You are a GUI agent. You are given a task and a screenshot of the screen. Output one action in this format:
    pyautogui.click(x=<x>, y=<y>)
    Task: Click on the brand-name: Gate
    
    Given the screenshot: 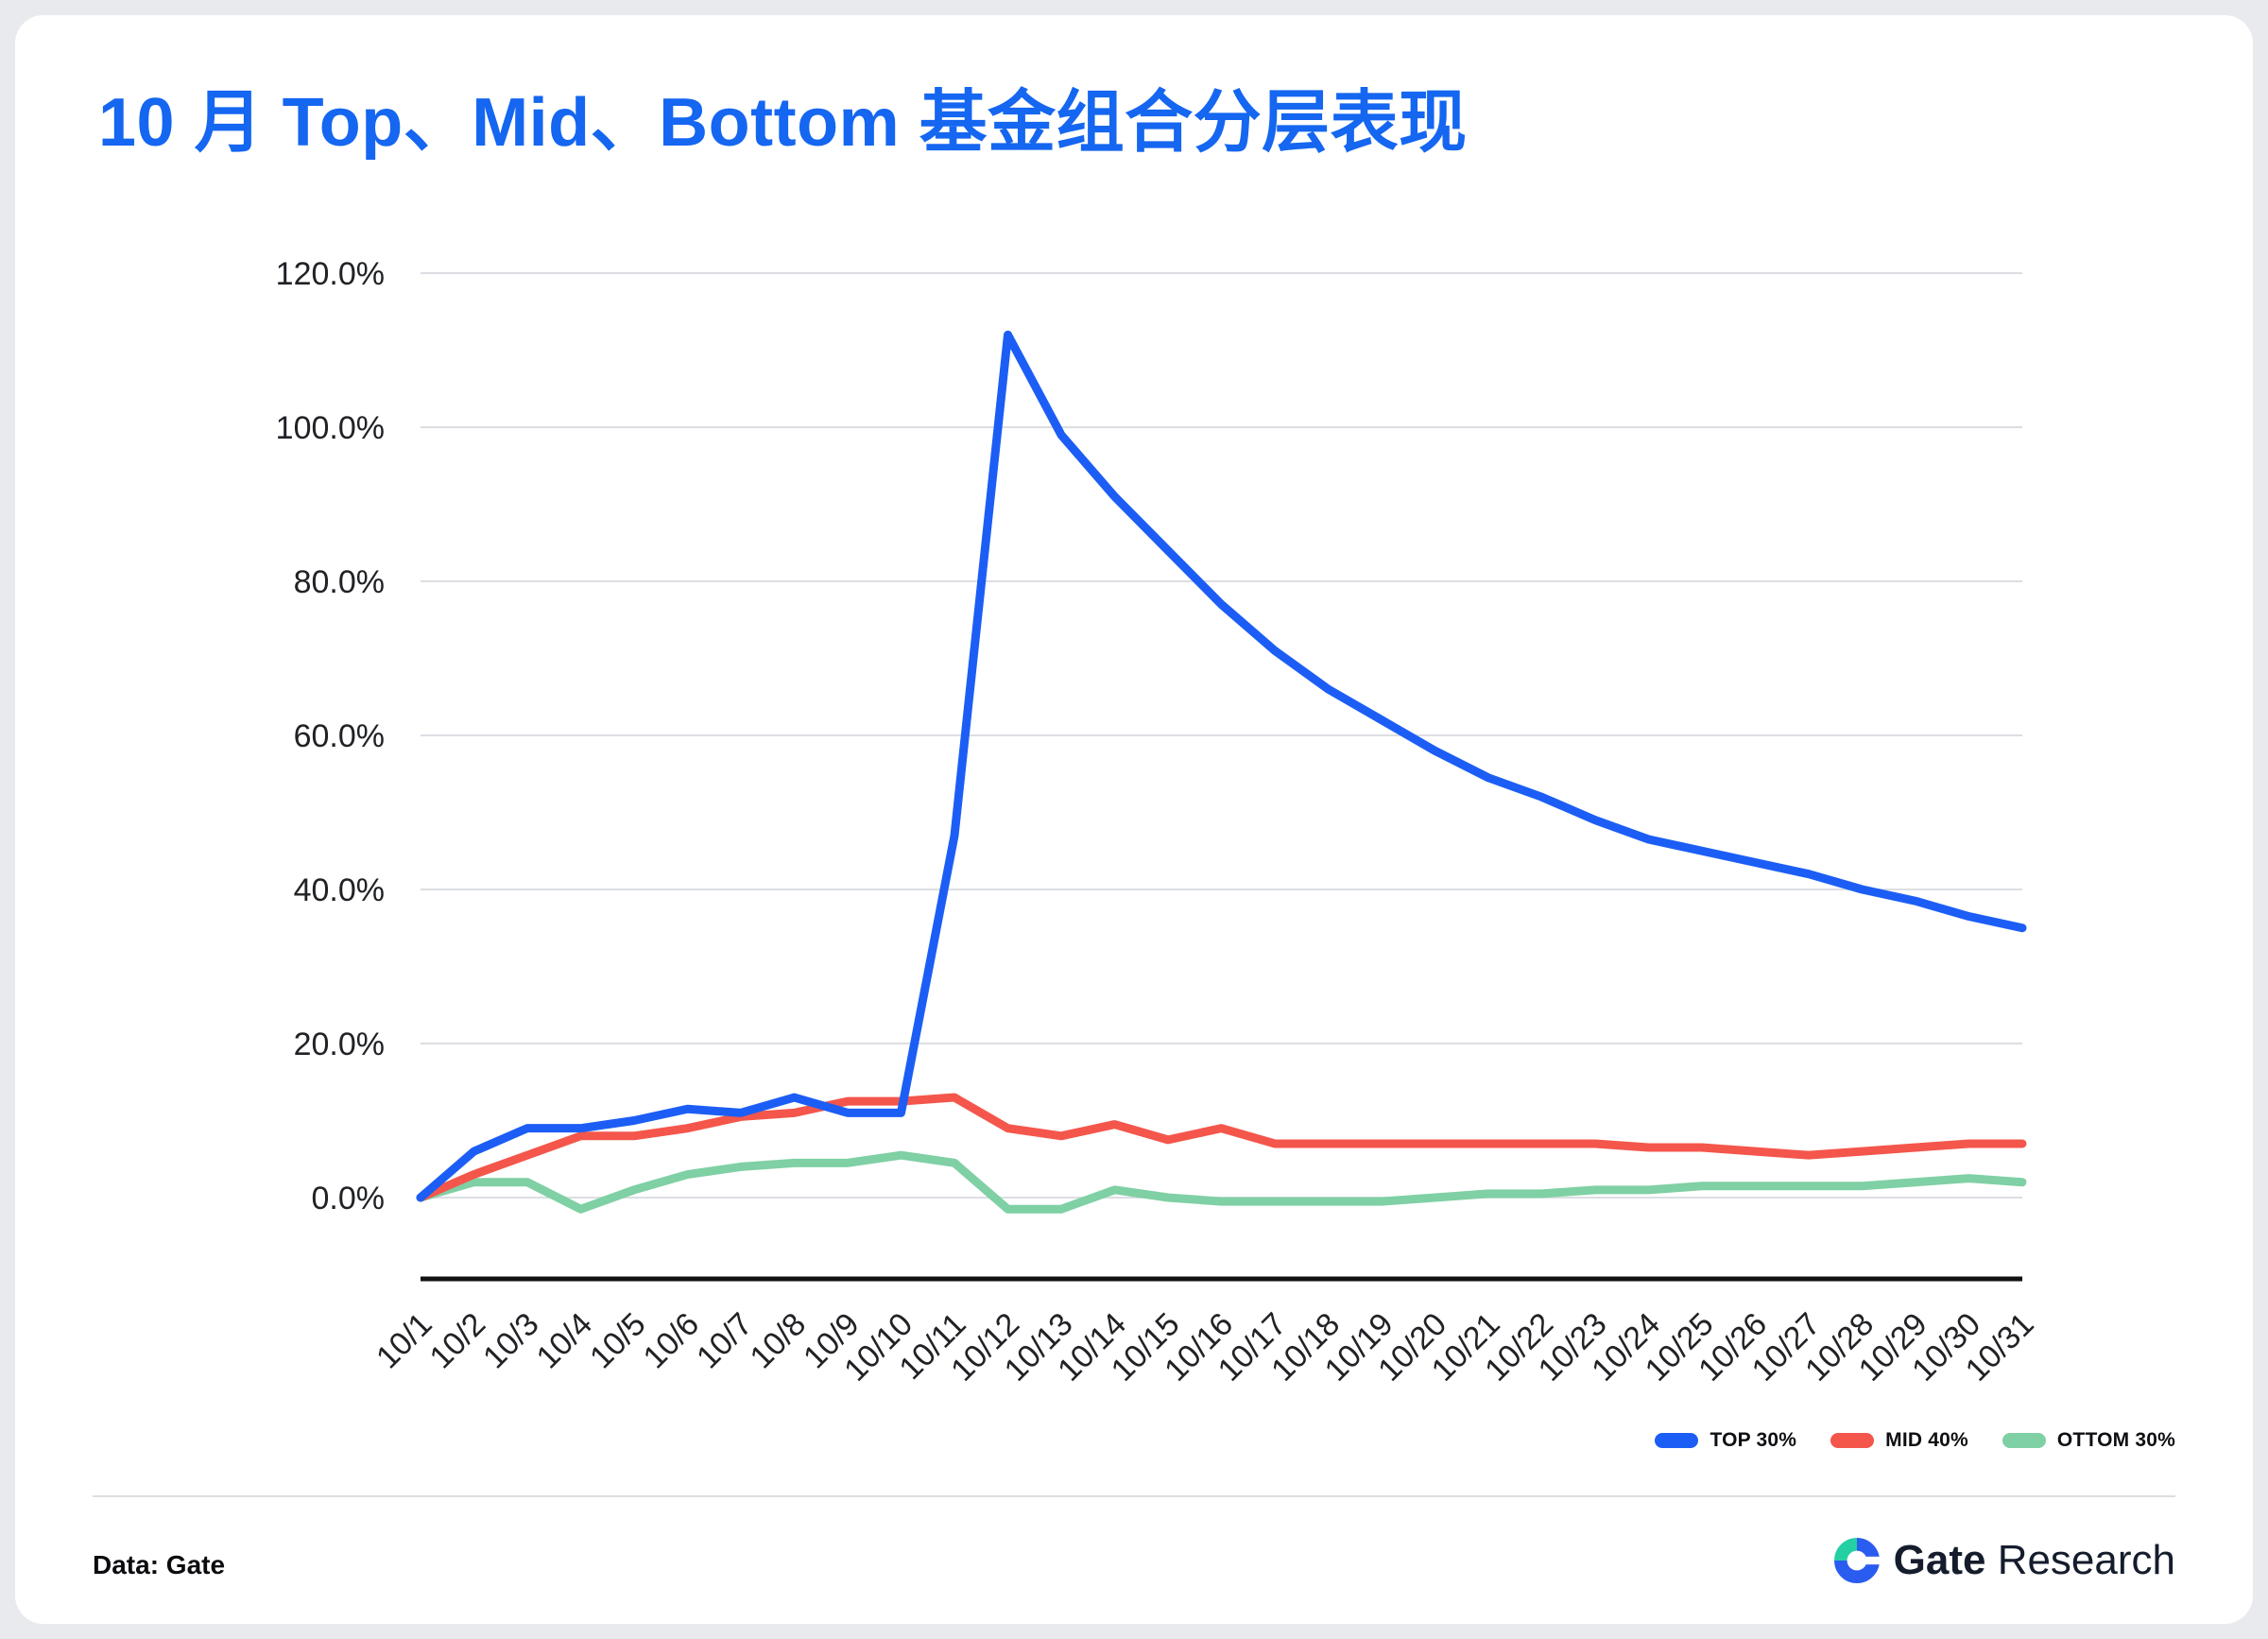 What is the action you would take?
    pyautogui.click(x=1939, y=1560)
    